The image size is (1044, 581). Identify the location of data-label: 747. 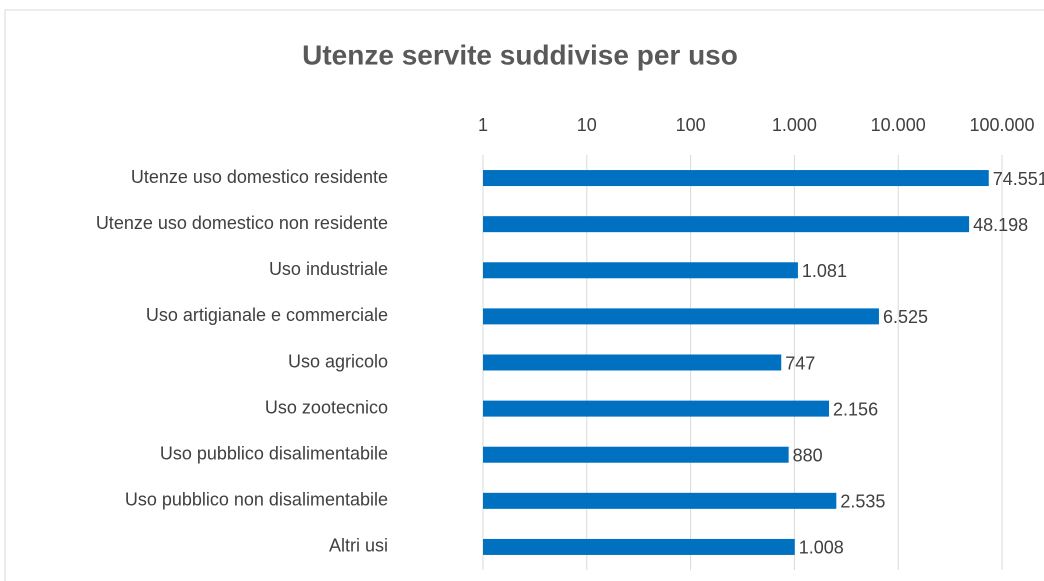
(800, 363).